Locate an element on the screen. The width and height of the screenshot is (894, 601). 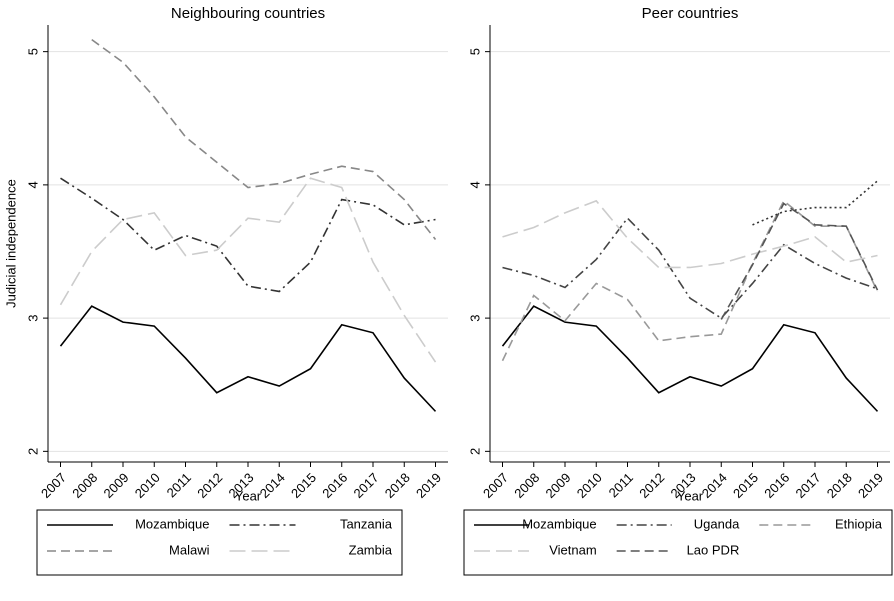
legend-label: Tanzania is located at coordinates (366, 523).